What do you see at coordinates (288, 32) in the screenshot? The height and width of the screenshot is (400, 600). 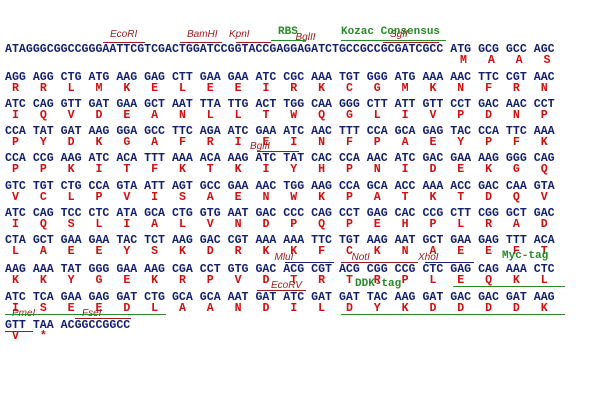 I see `feature-label: RBS` at bounding box center [288, 32].